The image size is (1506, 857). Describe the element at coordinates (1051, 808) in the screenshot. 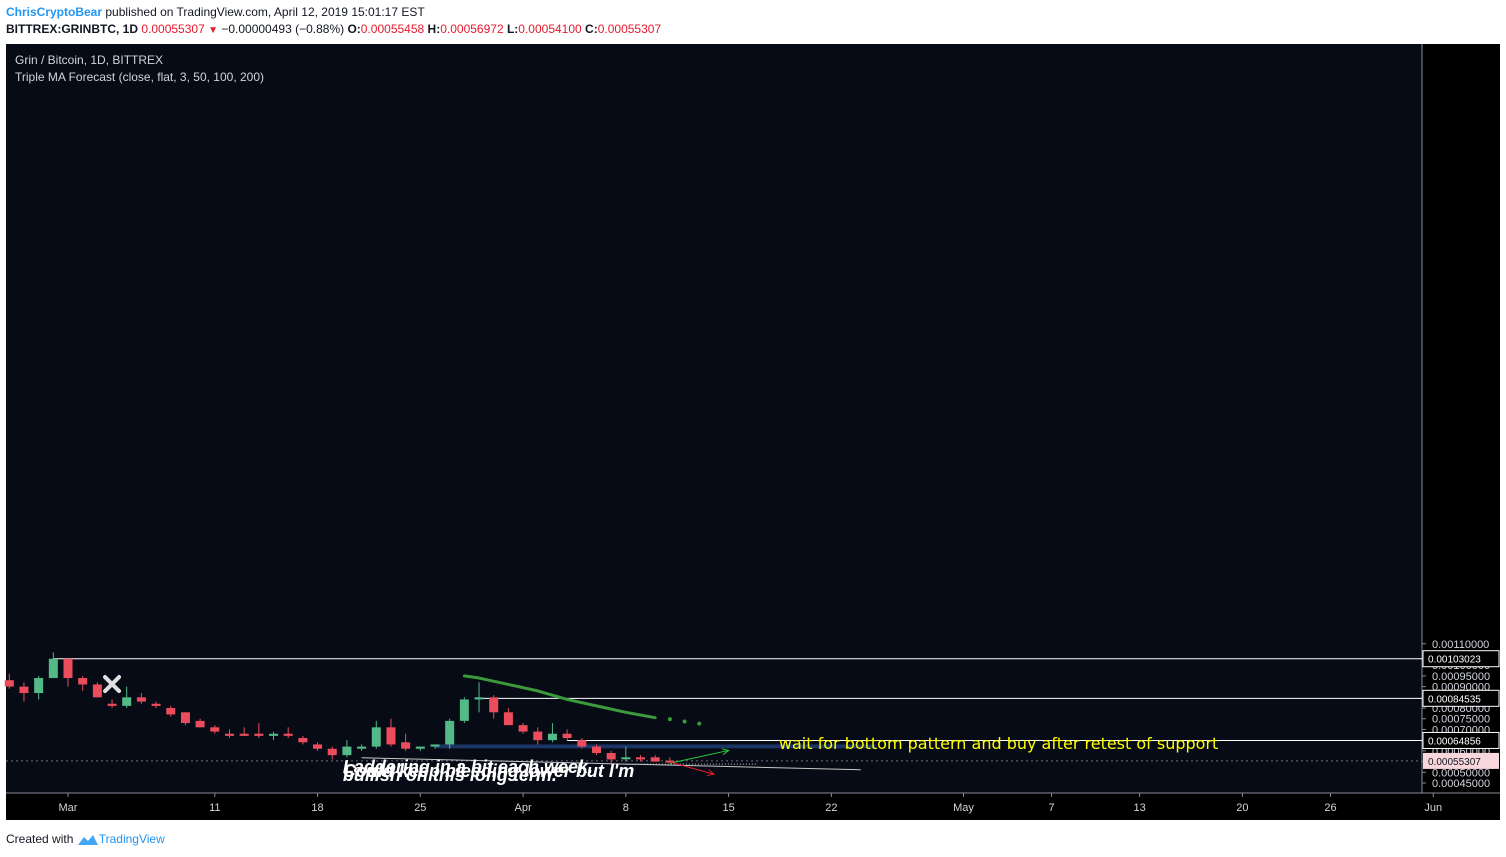

I see `x-tick-label: 7` at that location.